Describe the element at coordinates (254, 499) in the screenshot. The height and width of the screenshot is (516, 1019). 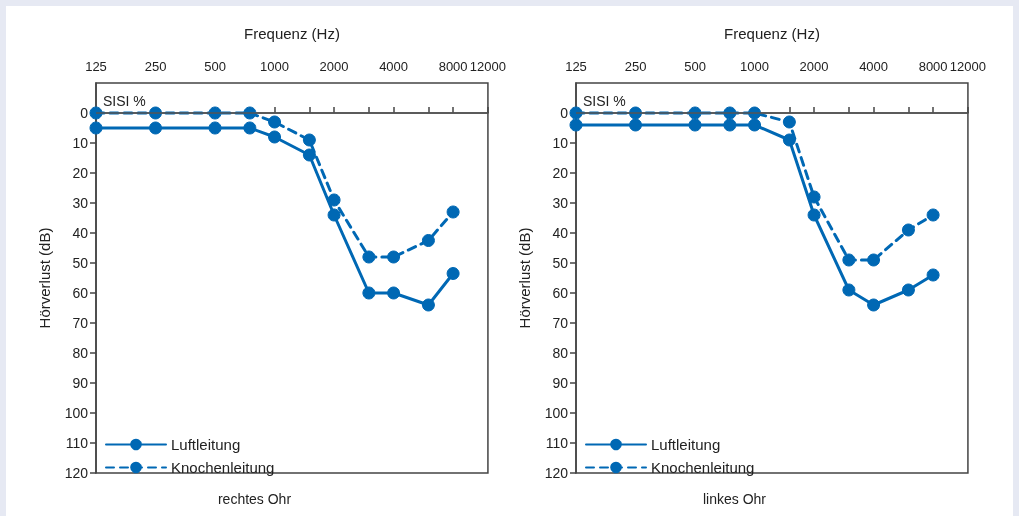
I see `text: rechtes Ohr` at that location.